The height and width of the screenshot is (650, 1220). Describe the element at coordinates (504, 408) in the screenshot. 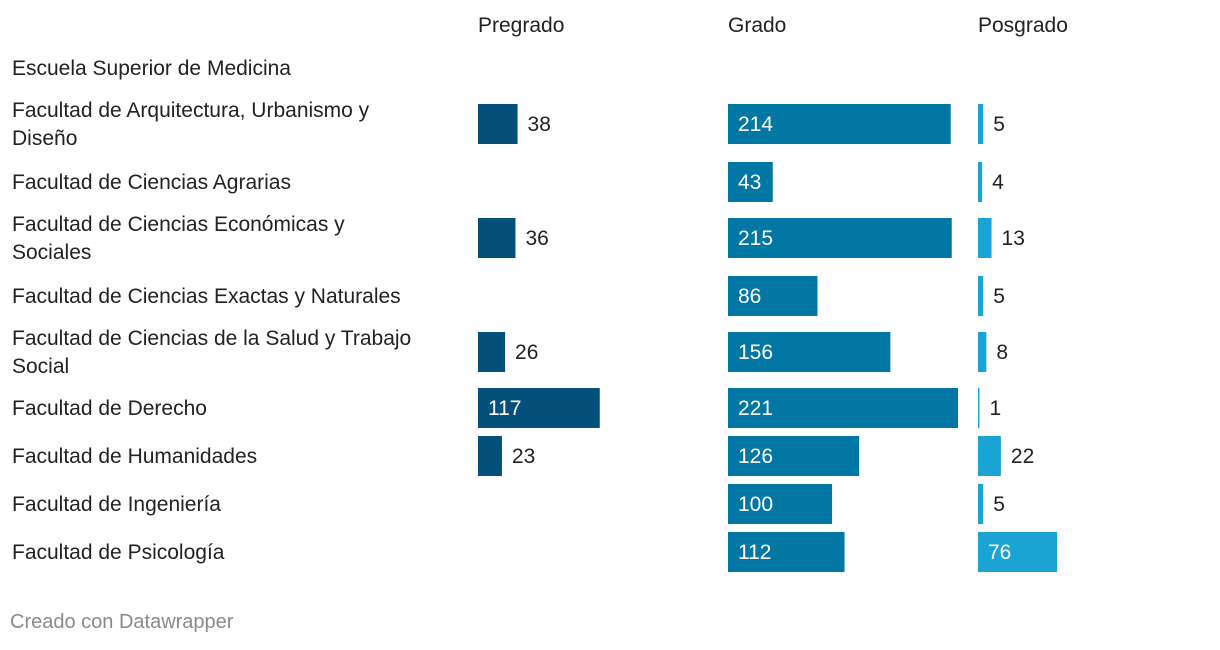

I see `value-label-pregrado: 117` at that location.